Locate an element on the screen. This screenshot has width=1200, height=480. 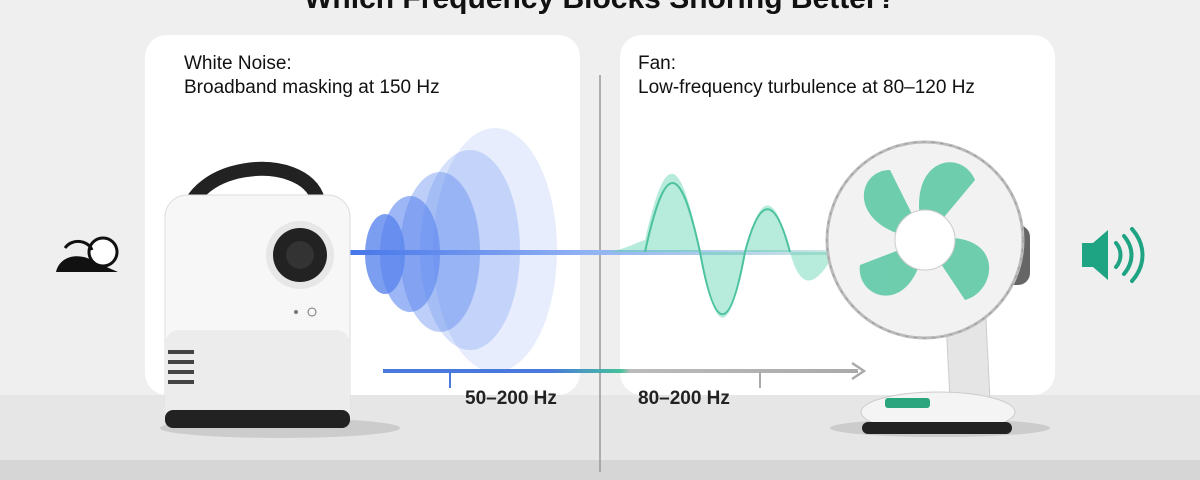
panel-heading: White Noise: is located at coordinates (238, 63).